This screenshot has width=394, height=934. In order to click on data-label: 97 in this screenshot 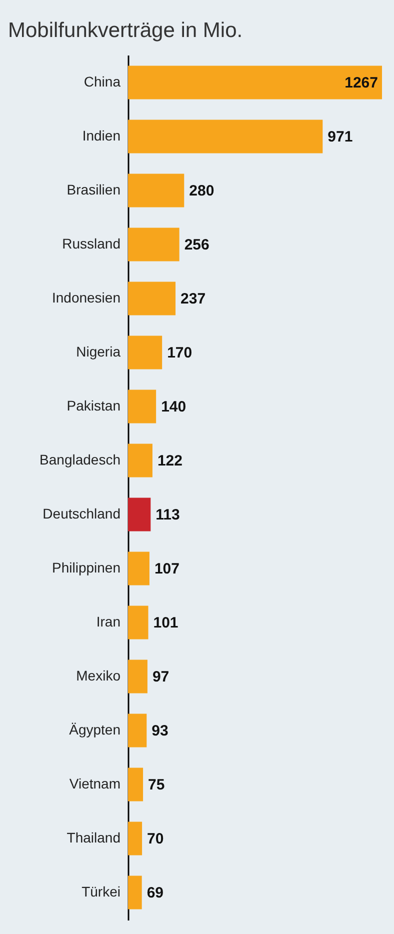, I will do `click(161, 677)`.